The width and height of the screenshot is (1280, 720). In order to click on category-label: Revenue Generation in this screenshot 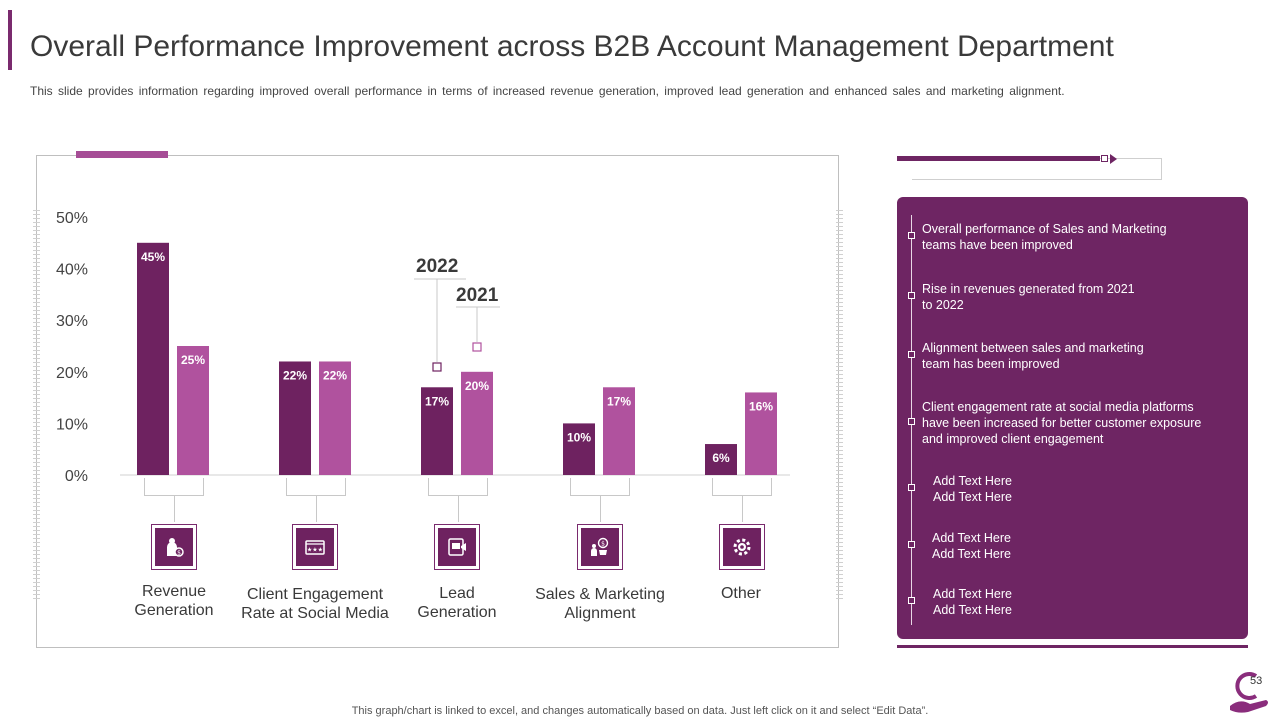, I will do `click(174, 601)`.